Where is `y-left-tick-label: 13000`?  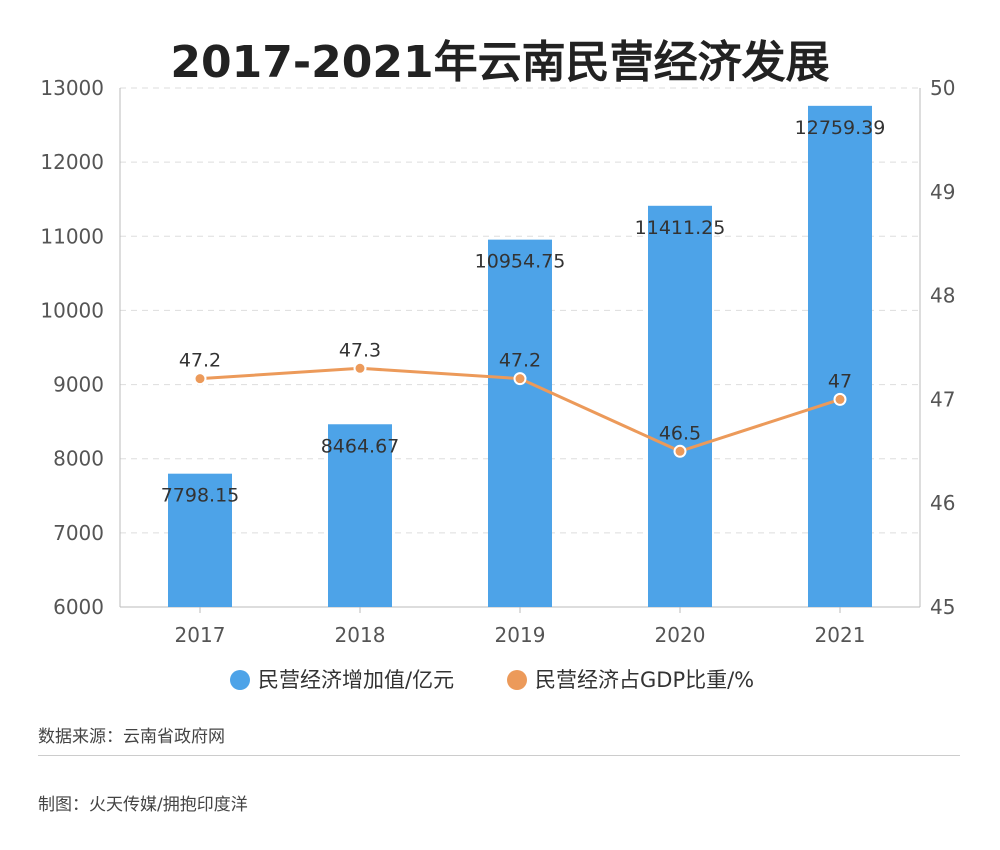 y-left-tick-label: 13000 is located at coordinates (72, 88).